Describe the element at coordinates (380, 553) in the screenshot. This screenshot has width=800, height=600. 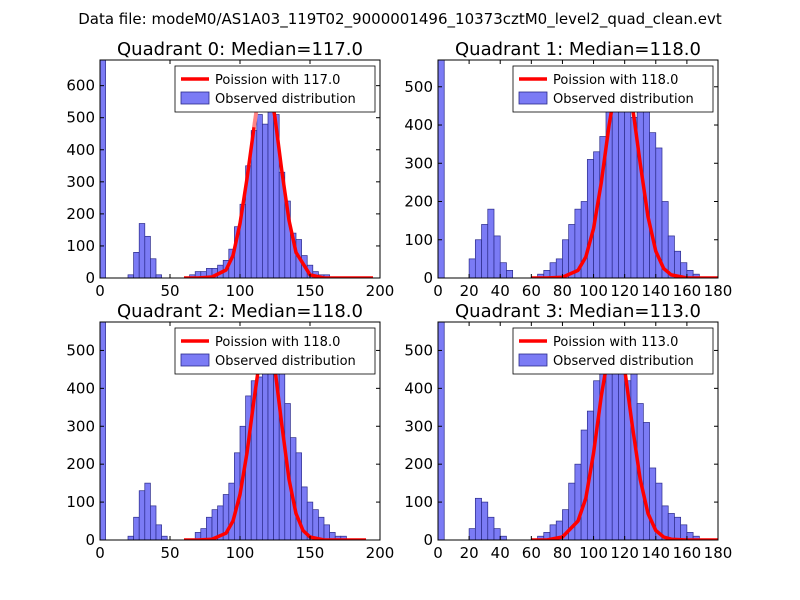
I see `x-tick-label: 200` at that location.